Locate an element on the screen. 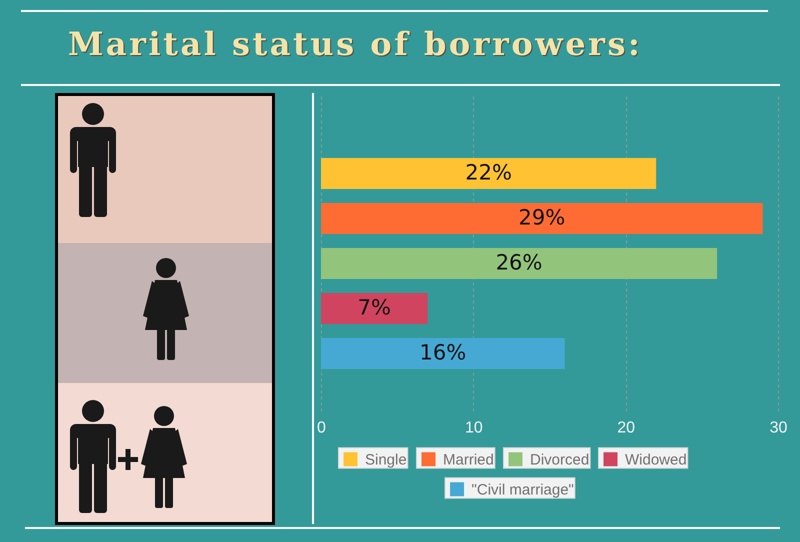  legend-label: Divorced is located at coordinates (560, 459).